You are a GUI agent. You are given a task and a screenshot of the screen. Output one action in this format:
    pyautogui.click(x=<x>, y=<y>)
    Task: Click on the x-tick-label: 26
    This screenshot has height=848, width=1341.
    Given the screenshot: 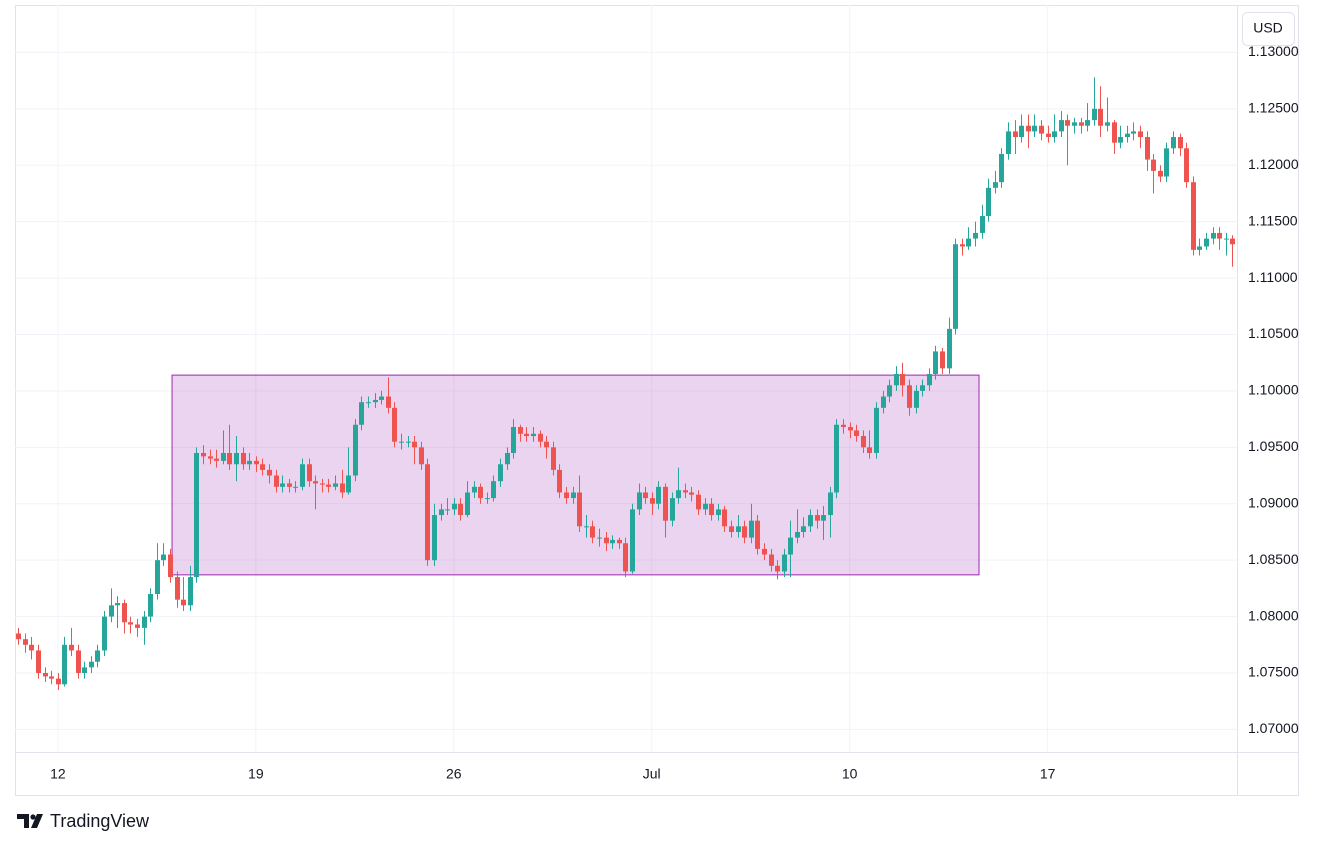 What is the action you would take?
    pyautogui.click(x=454, y=774)
    